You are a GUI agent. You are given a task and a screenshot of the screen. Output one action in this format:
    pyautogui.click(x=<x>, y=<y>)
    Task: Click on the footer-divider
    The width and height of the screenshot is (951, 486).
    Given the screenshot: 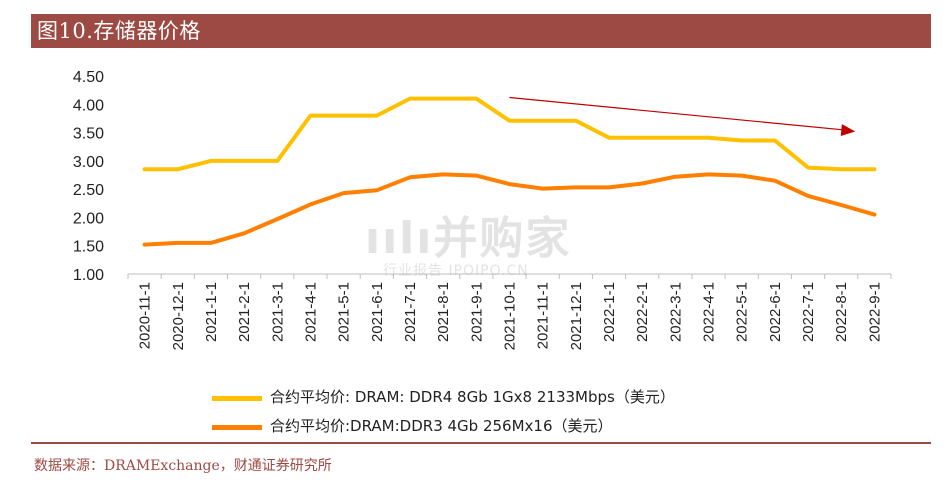 What is the action you would take?
    pyautogui.click(x=481, y=443)
    